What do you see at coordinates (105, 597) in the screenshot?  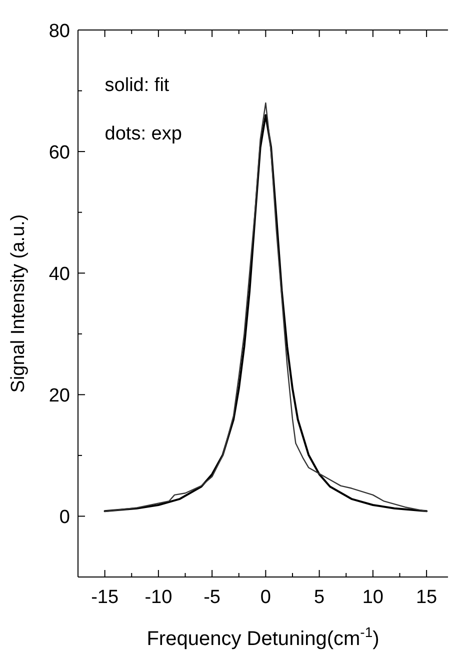 I see `x-tick-label: -15` at bounding box center [105, 597].